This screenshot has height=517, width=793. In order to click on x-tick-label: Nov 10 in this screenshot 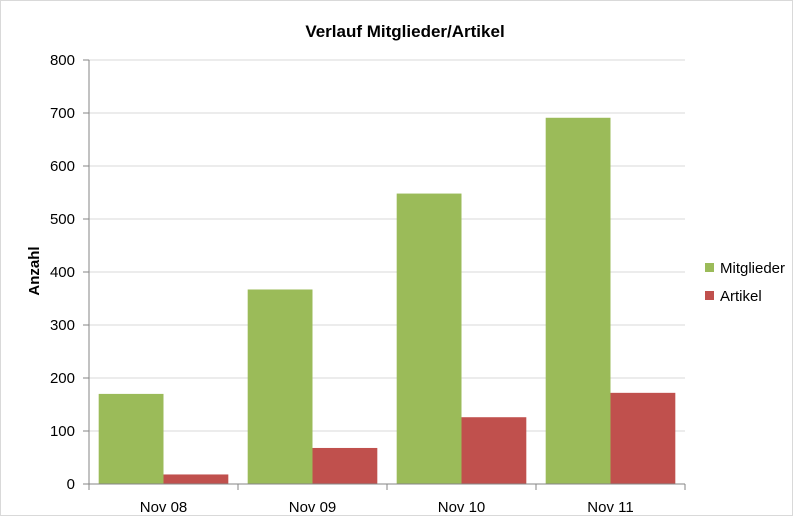, I will do `click(462, 507)`.